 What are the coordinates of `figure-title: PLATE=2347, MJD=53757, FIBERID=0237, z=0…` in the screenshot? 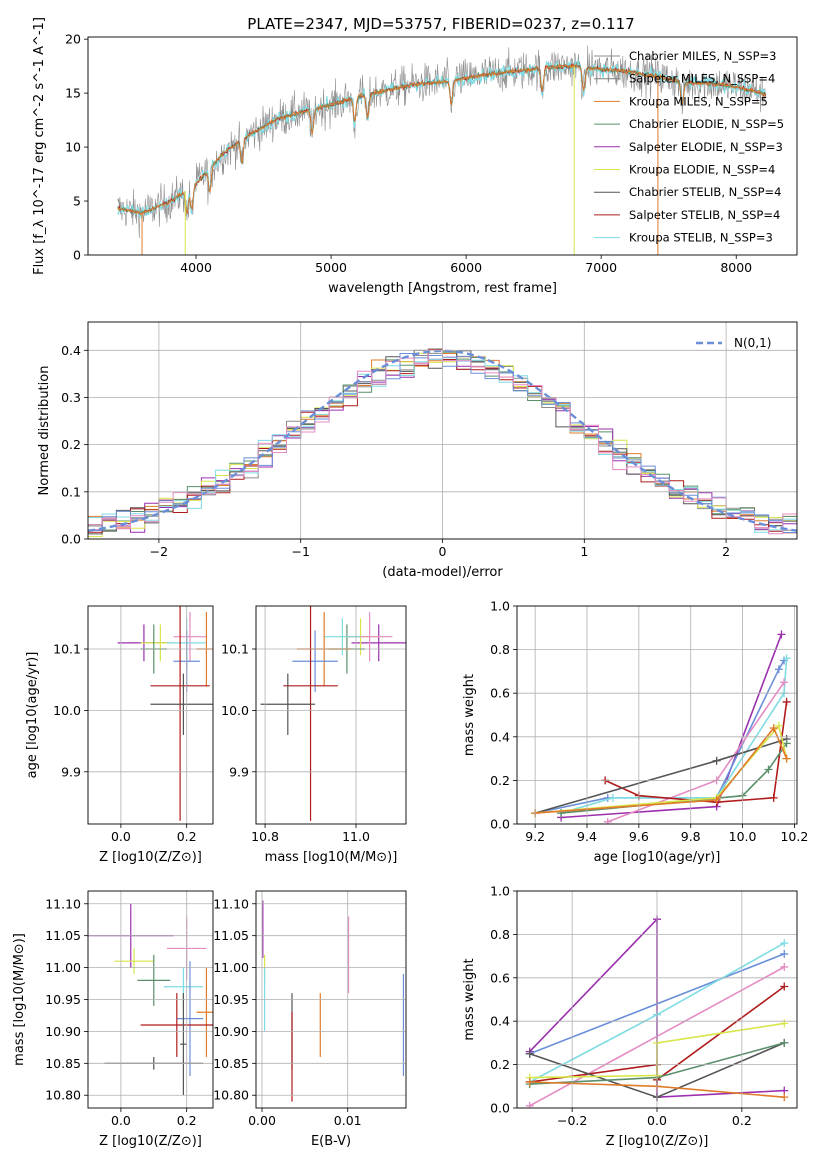 It's located at (440, 24).